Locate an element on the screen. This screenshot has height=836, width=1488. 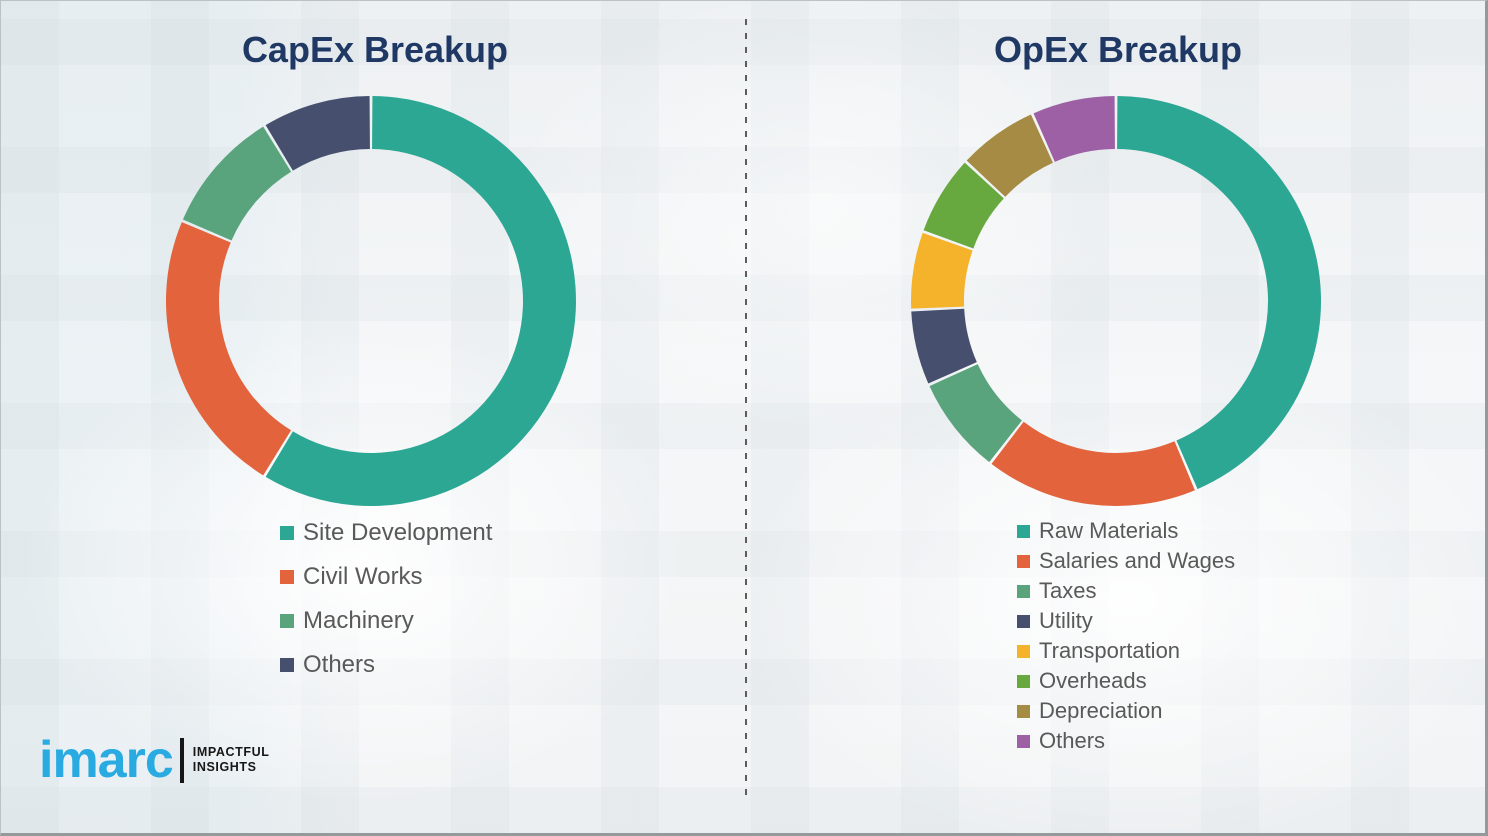
opex-legend-item-salaries-and-wages: Salaries and Wages is located at coordinates (1126, 561).